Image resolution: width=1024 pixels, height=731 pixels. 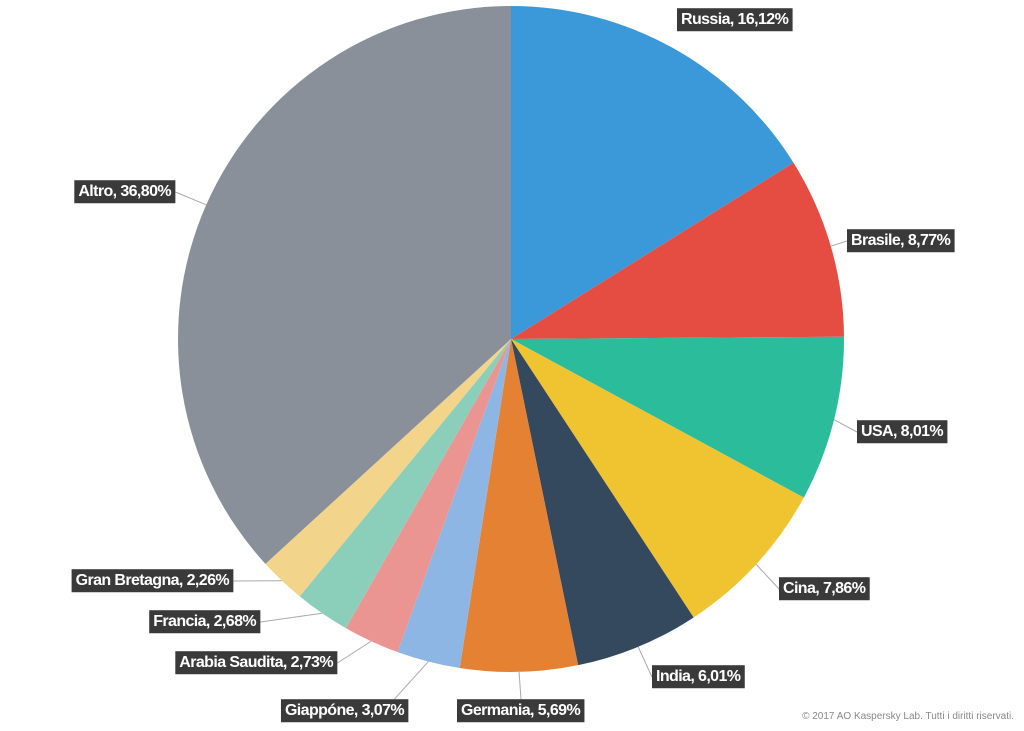 I want to click on slice-label-text: Russia, 16,12%, so click(x=735, y=19).